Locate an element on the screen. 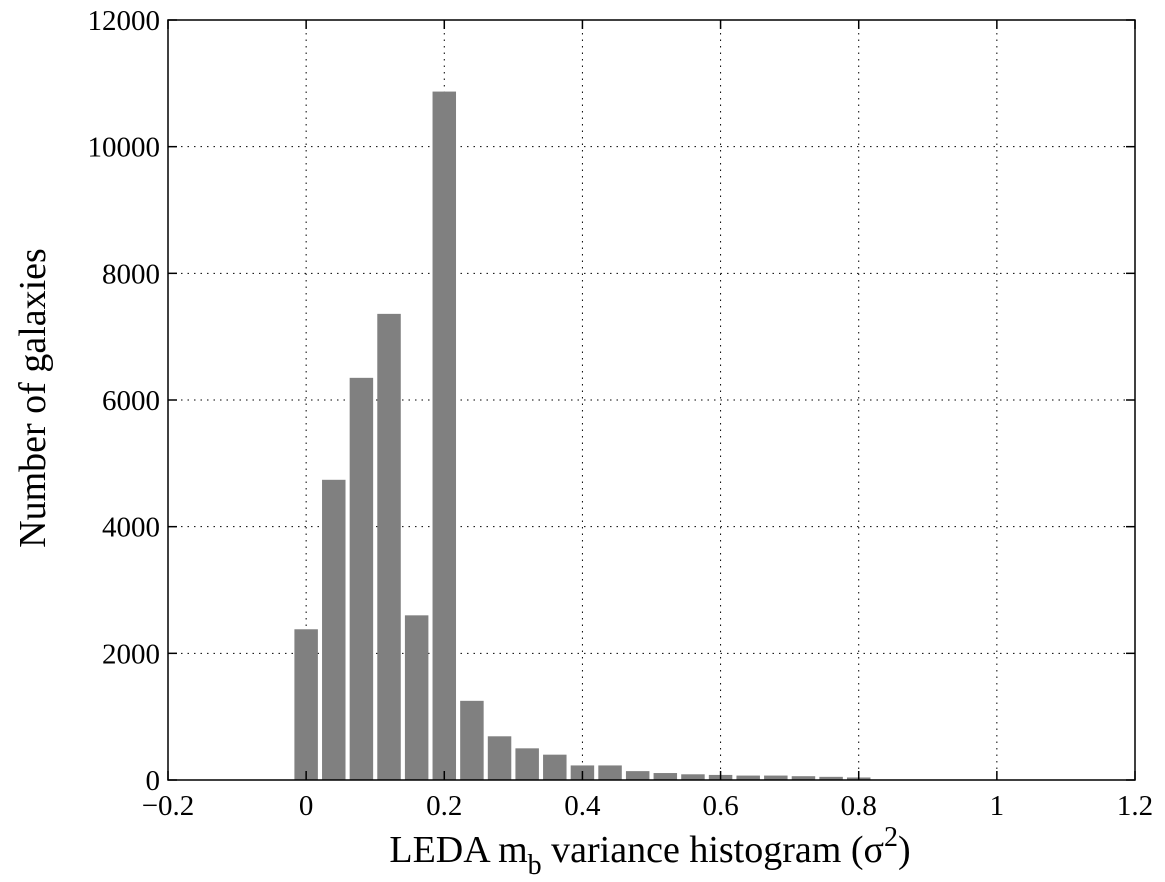 The image size is (1165, 882). x-tick-label: 1 is located at coordinates (997, 806).